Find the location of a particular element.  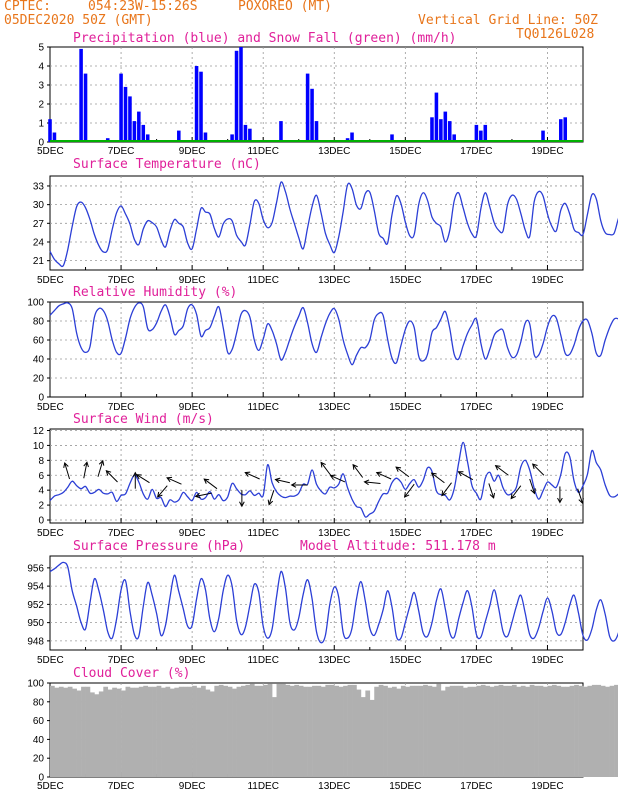

clouds-xtick-label: 9DEC is located at coordinates (192, 786).